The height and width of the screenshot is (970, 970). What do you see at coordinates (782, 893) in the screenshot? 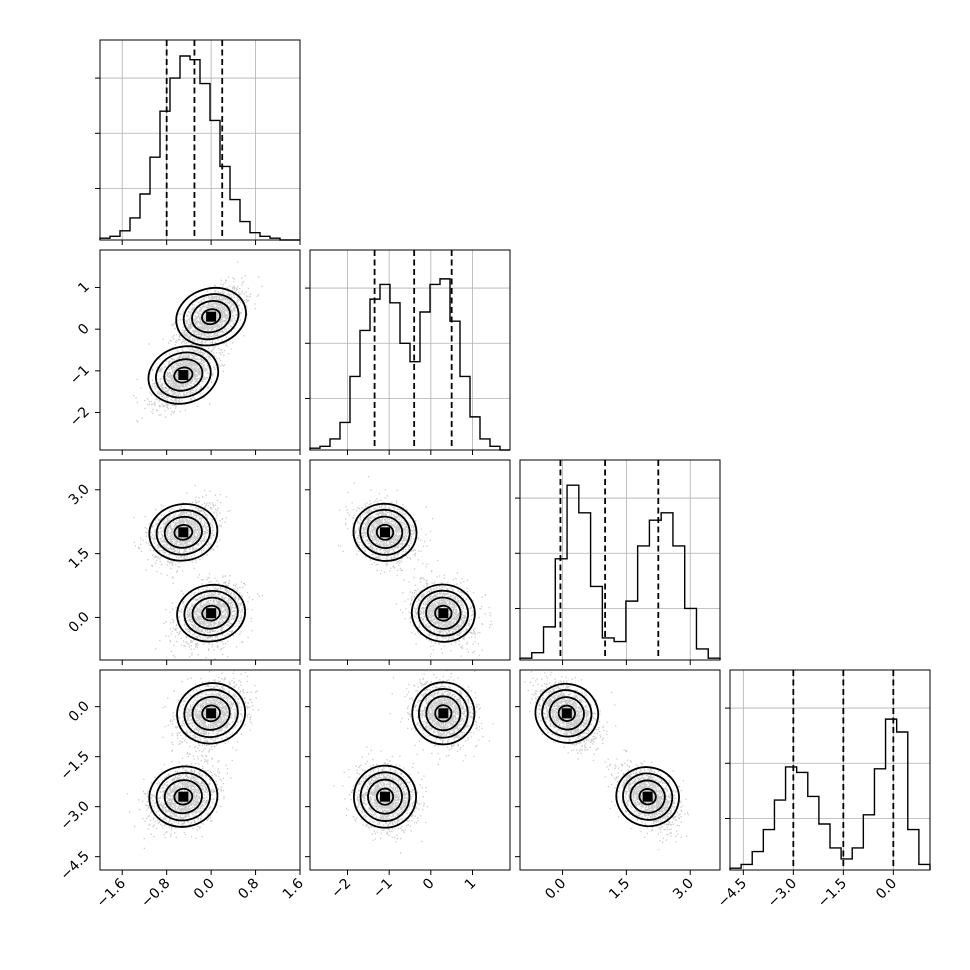
I see `xlabel-tick-3-1: −3.0` at bounding box center [782, 893].